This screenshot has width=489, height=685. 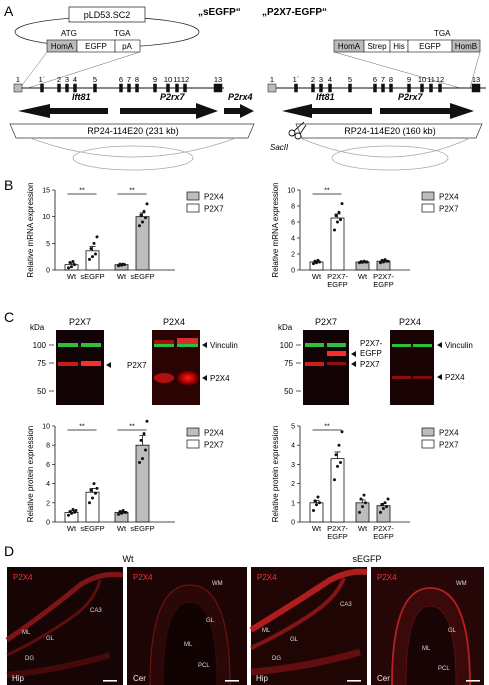 I want to click on scissors-icon, so click(x=297, y=130).